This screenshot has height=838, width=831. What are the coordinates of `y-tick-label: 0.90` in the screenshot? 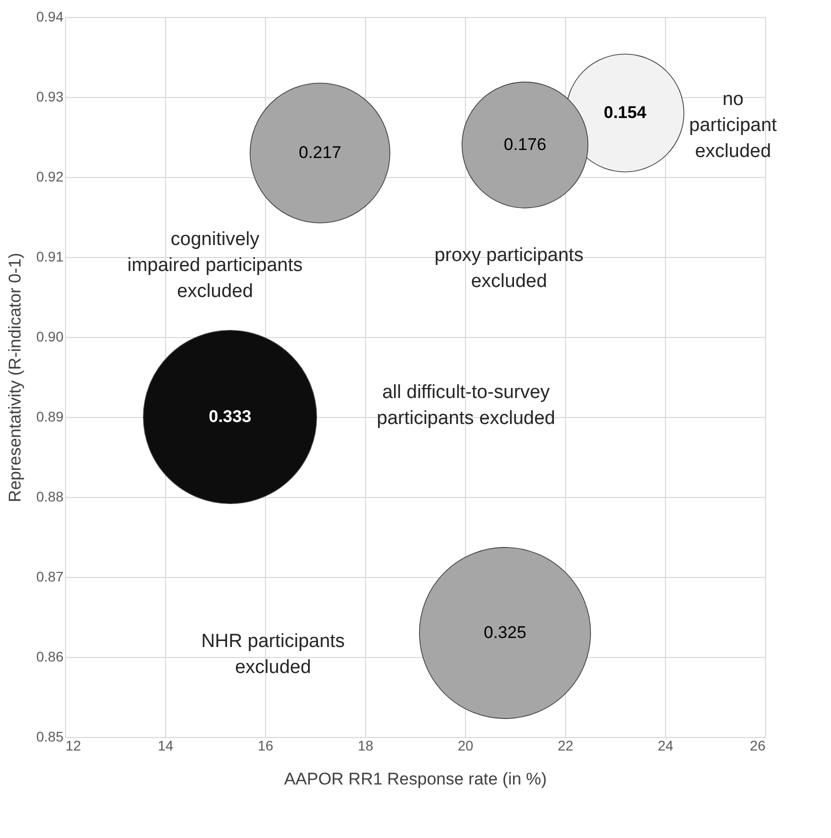 It's located at (50, 336).